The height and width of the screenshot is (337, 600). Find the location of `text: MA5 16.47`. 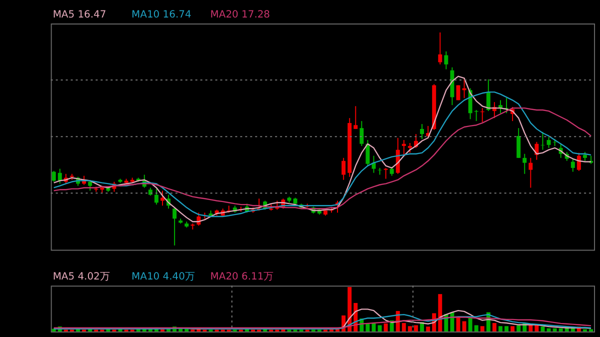

text: MA5 16.47 is located at coordinates (79, 15).